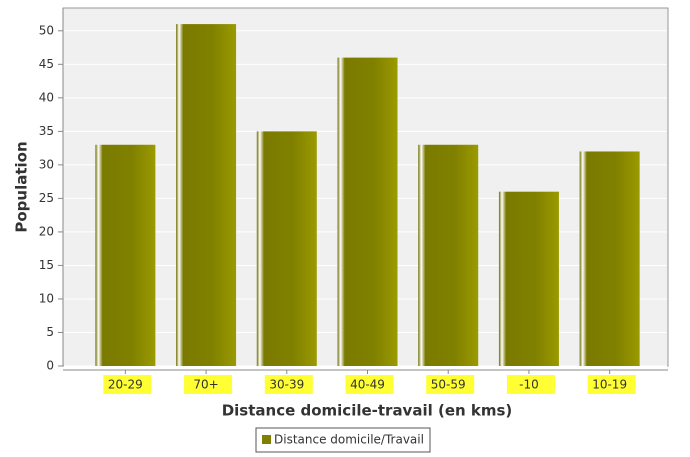 The width and height of the screenshot is (690, 457). I want to click on y-tick-label: 50, so click(46, 30).